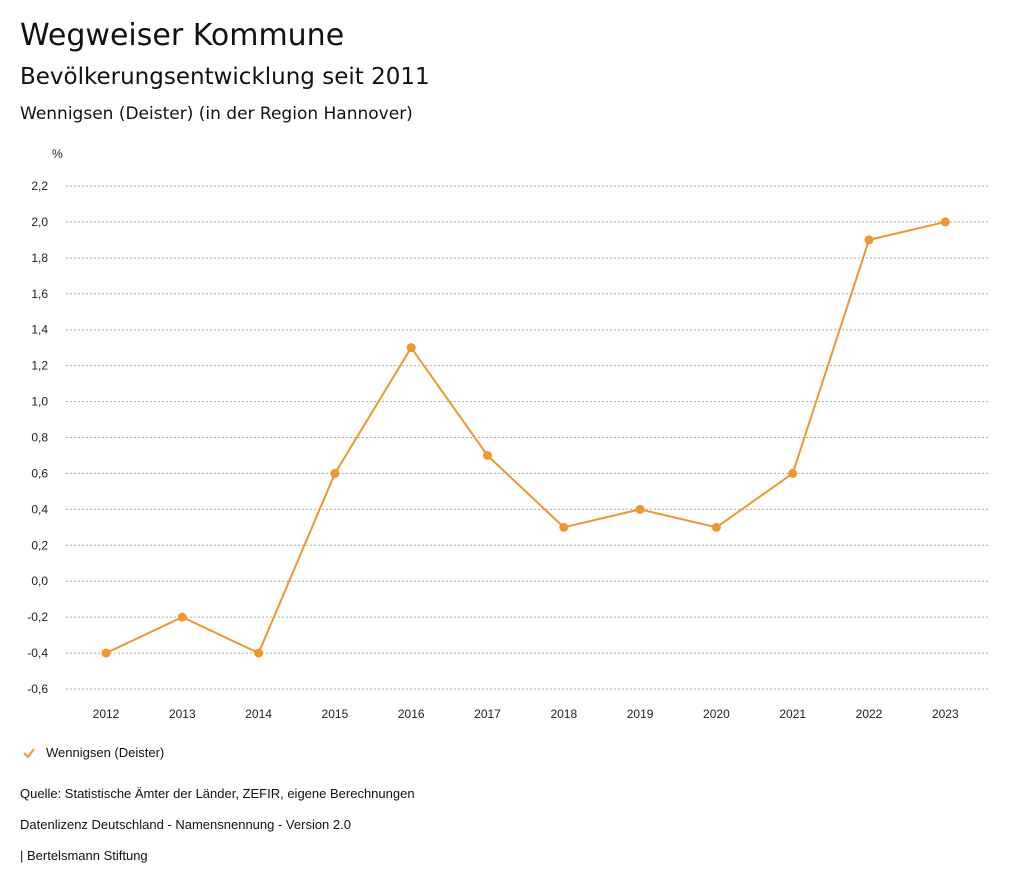  Describe the element at coordinates (39, 366) in the screenshot. I see `y-tick-label: 1,2` at that location.